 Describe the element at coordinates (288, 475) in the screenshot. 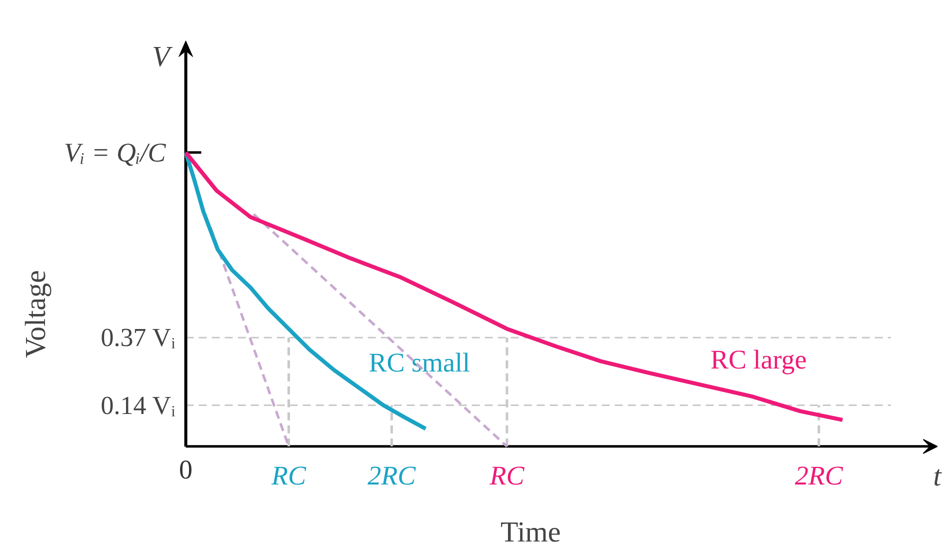

I see `x-tick-label: RC` at that location.